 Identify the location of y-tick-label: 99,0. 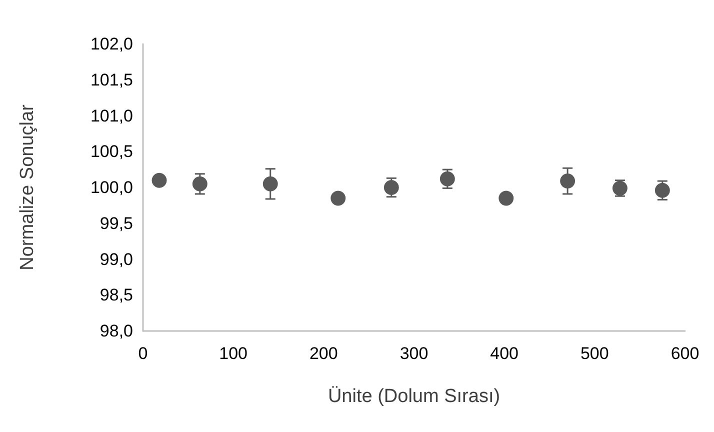
(116, 259).